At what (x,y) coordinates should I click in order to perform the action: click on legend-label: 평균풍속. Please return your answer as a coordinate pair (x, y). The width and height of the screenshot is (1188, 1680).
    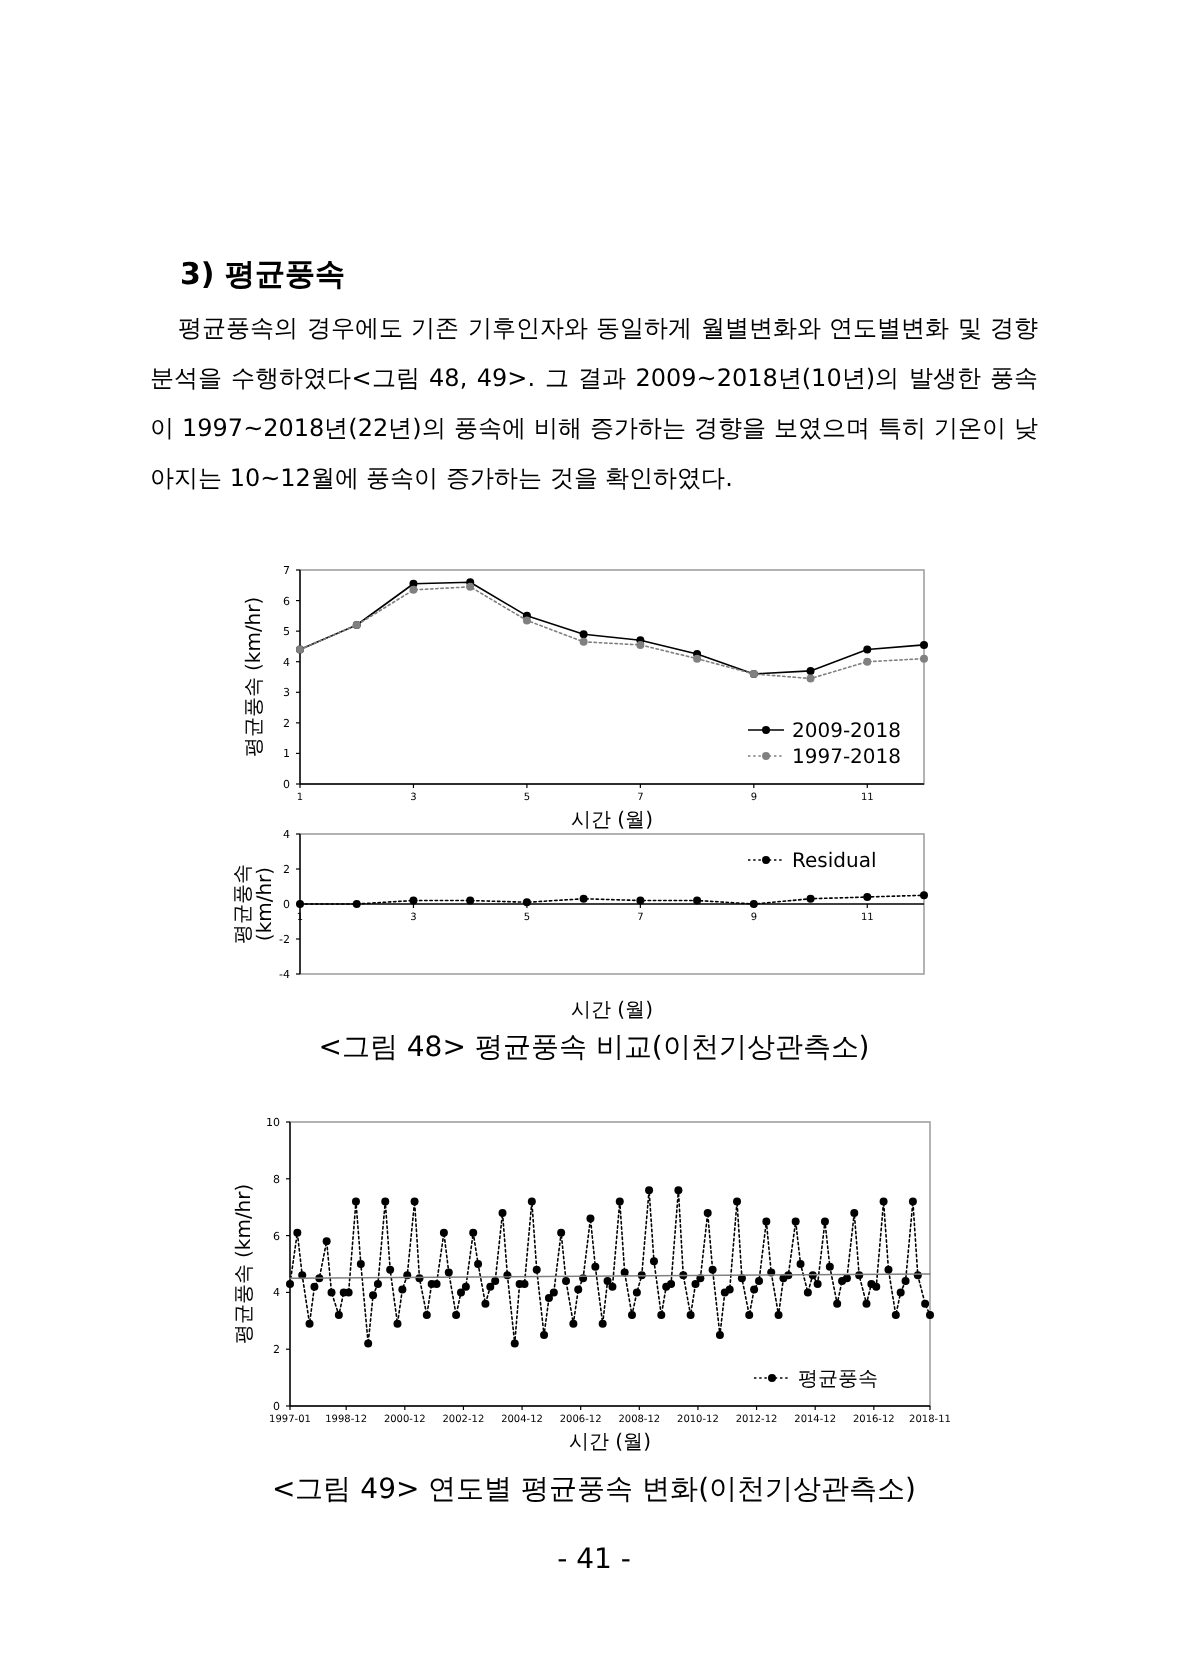
    Looking at the image, I should click on (838, 1380).